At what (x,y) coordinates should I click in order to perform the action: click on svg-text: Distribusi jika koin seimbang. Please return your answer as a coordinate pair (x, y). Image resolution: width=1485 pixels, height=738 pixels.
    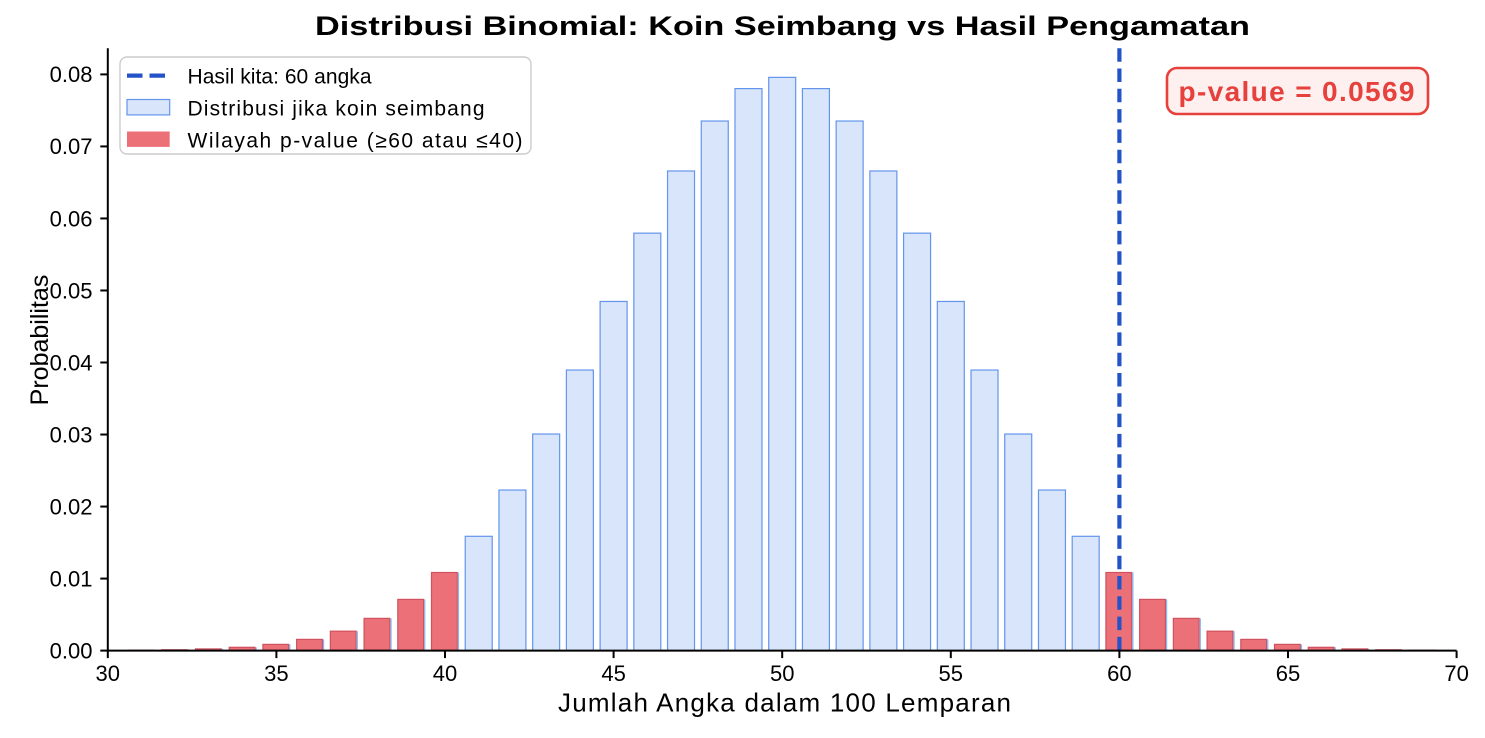
    Looking at the image, I should click on (336, 109).